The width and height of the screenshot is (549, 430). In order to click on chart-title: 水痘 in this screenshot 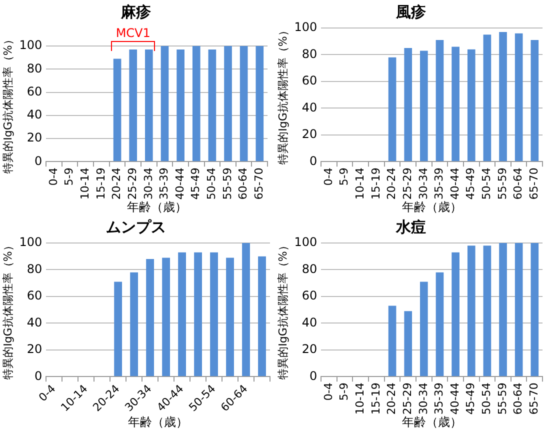, I will do `click(410, 227)`.